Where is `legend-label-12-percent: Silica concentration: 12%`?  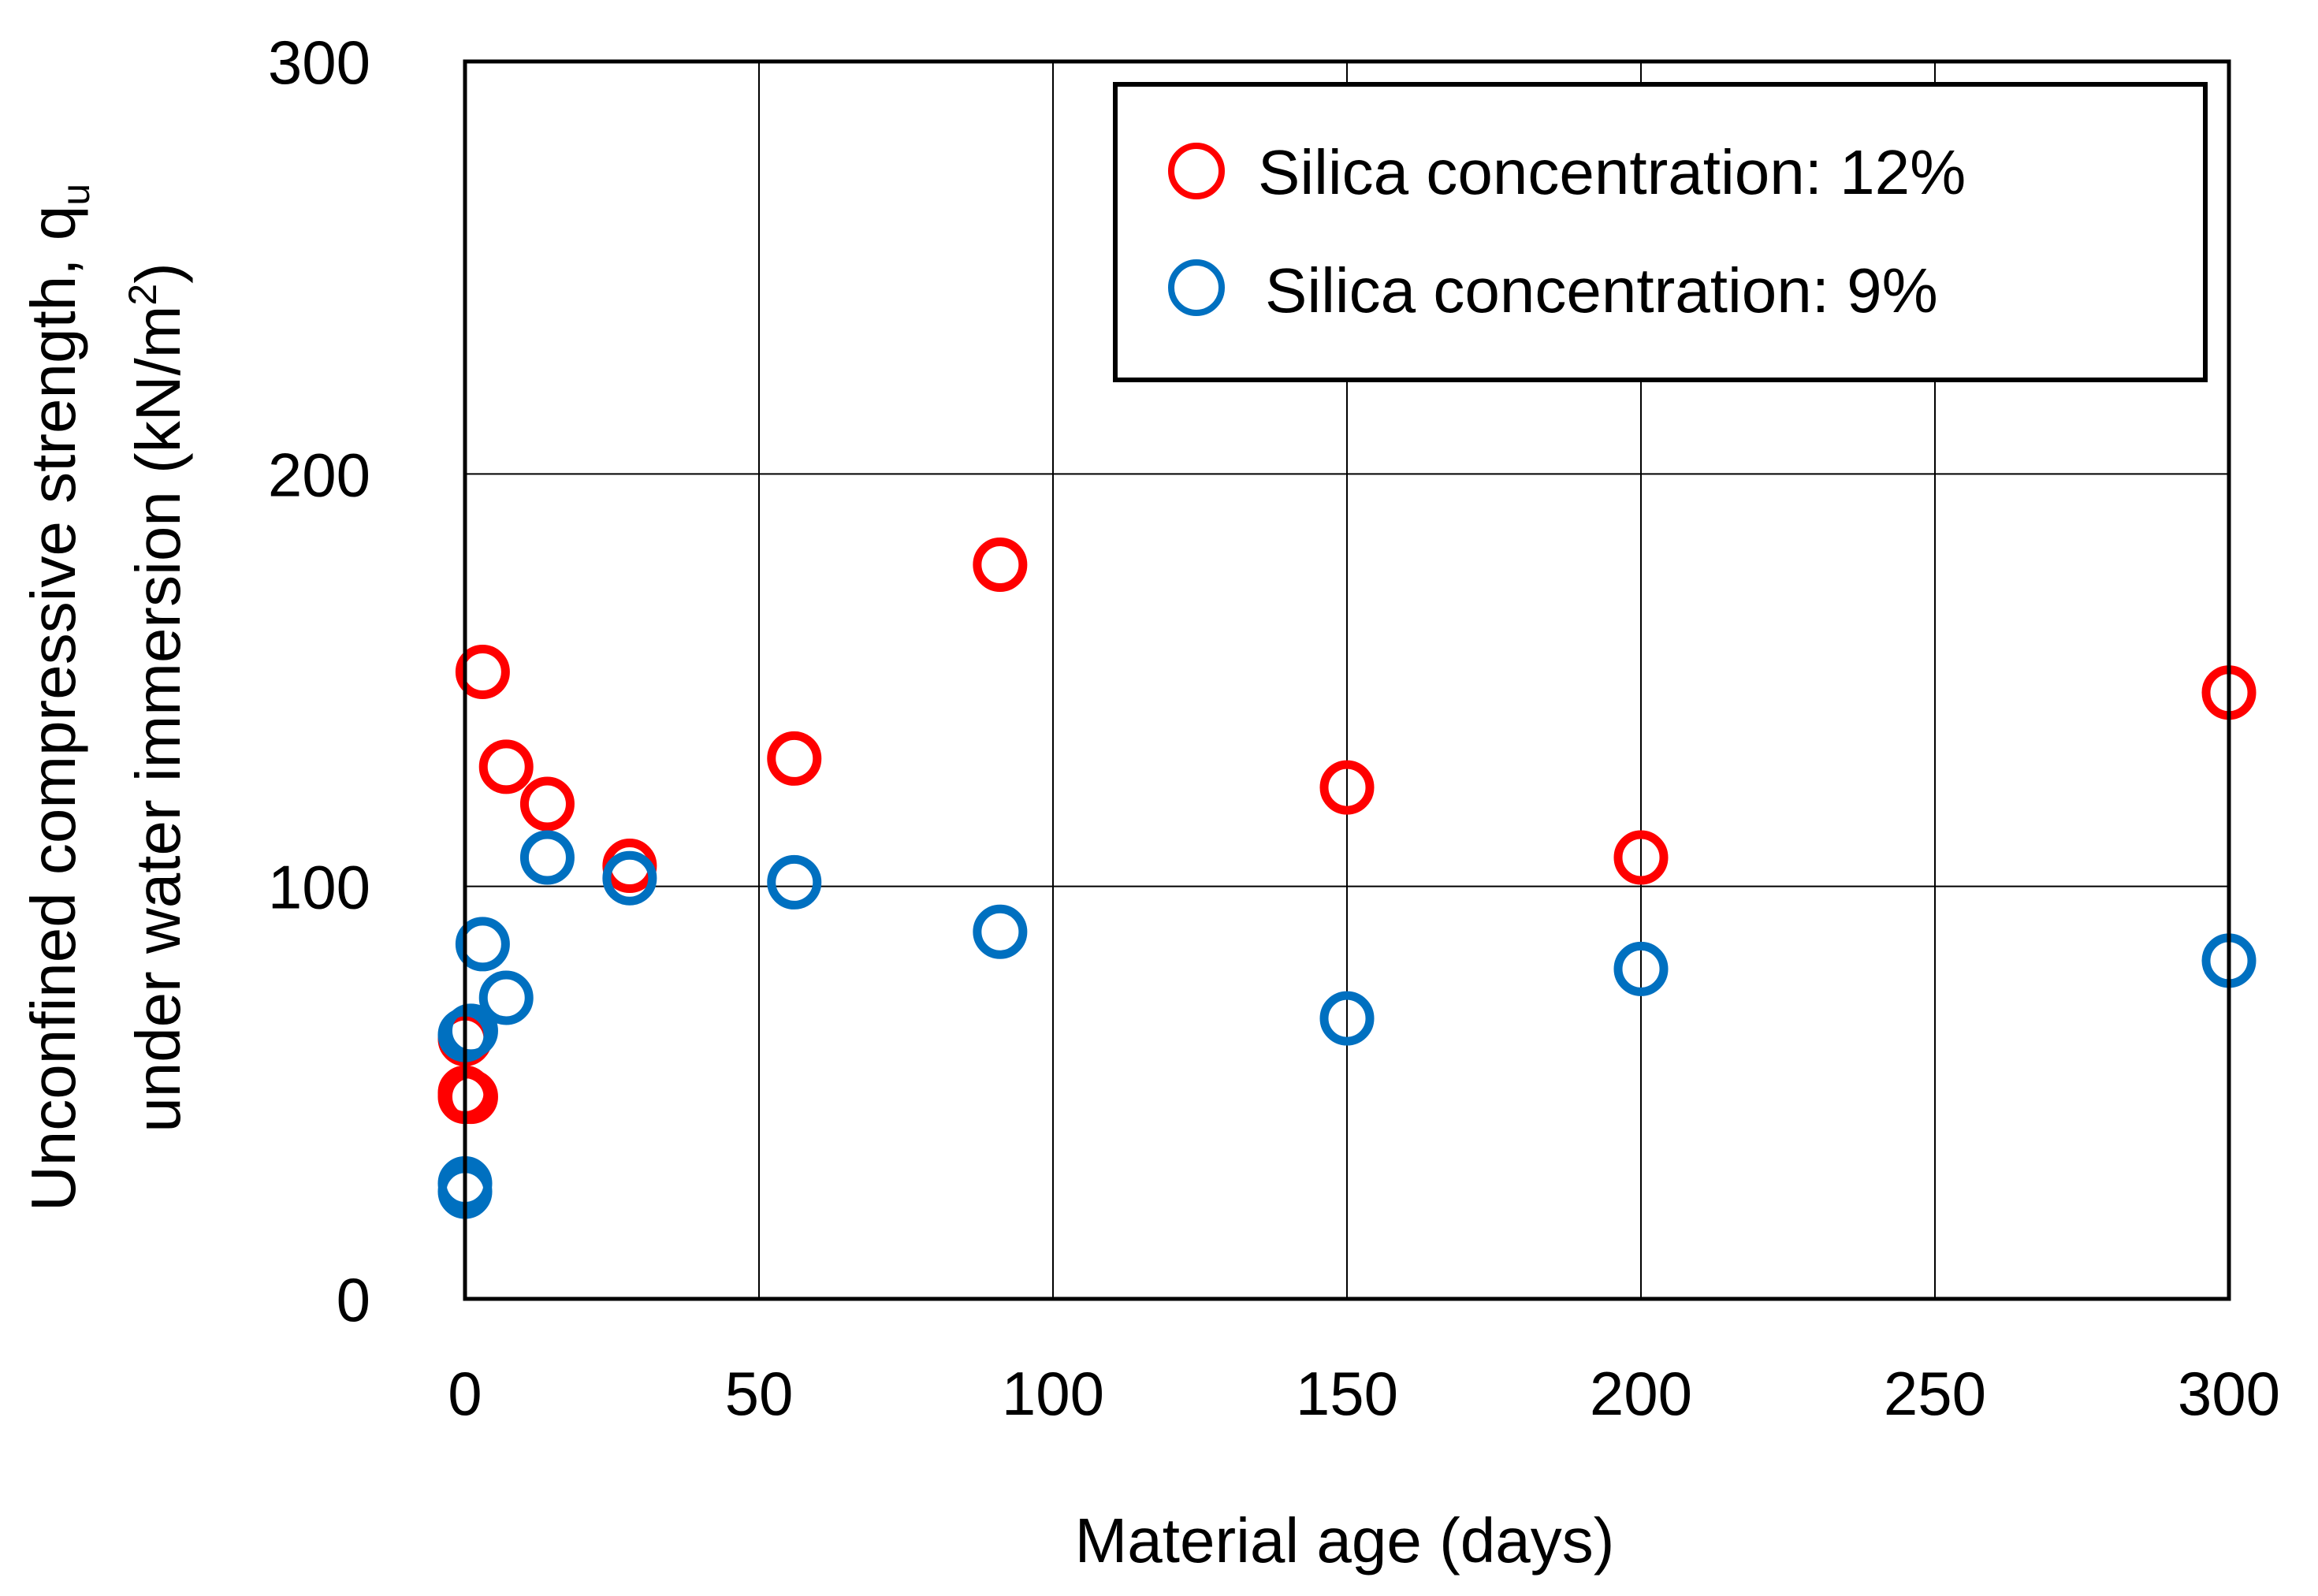 legend-label-12-percent: Silica concentration: 12% is located at coordinates (1612, 172).